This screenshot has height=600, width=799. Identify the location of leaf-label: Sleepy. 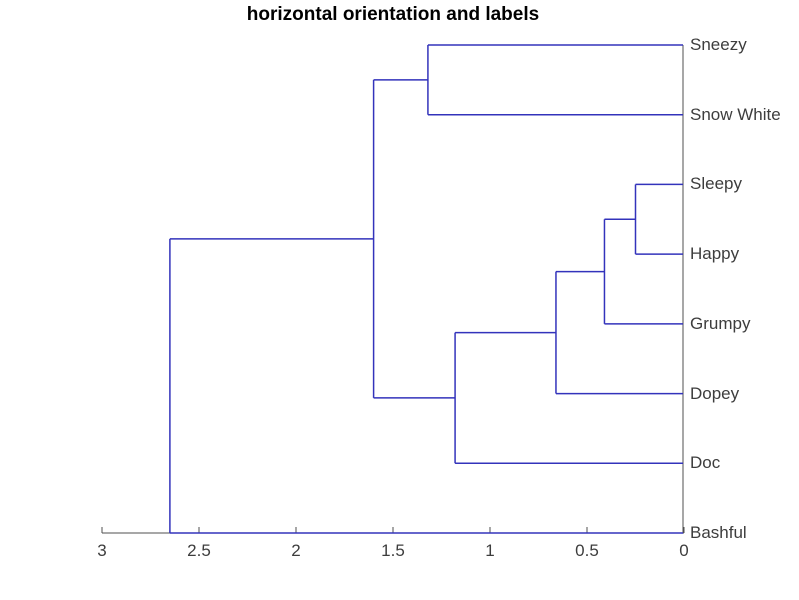
(716, 184).